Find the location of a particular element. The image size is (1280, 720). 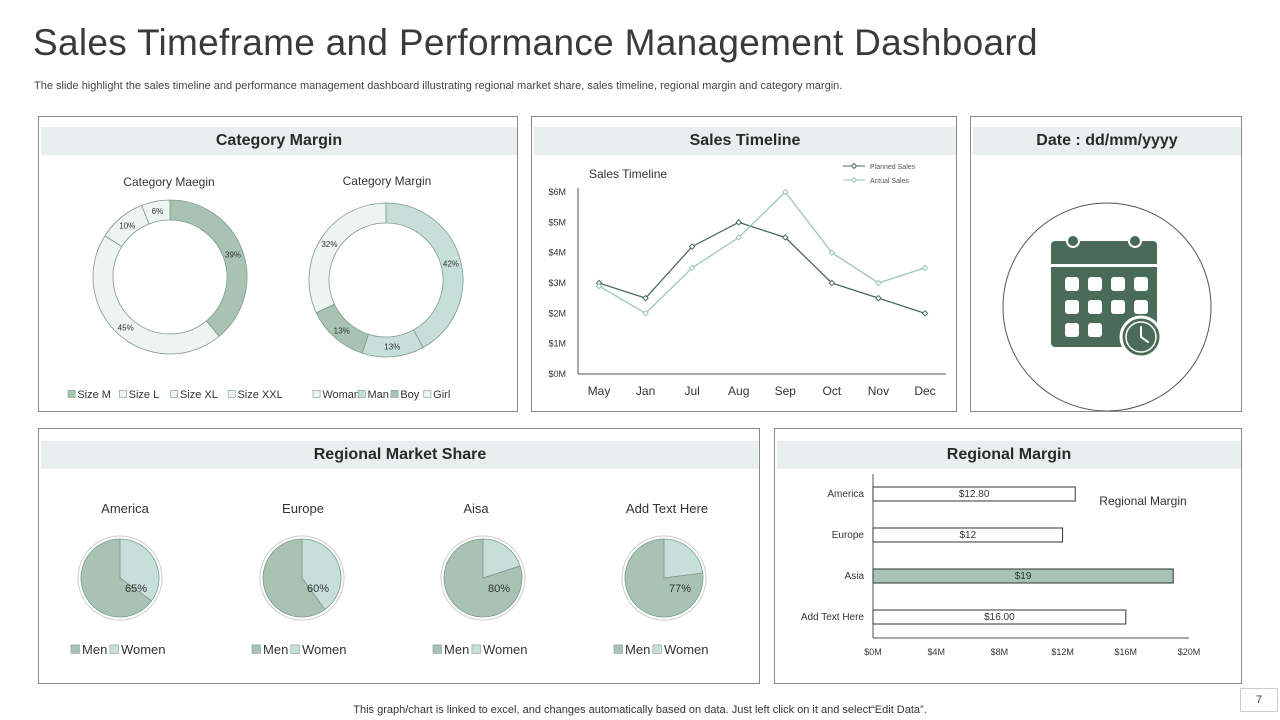

slice-size-m is located at coordinates (208, 268).